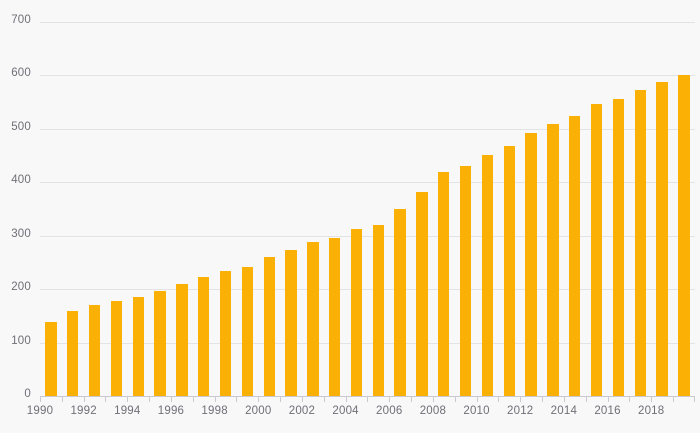 The image size is (700, 433). What do you see at coordinates (44, 414) in the screenshot?
I see `x-tick-slot: 1990` at bounding box center [44, 414].